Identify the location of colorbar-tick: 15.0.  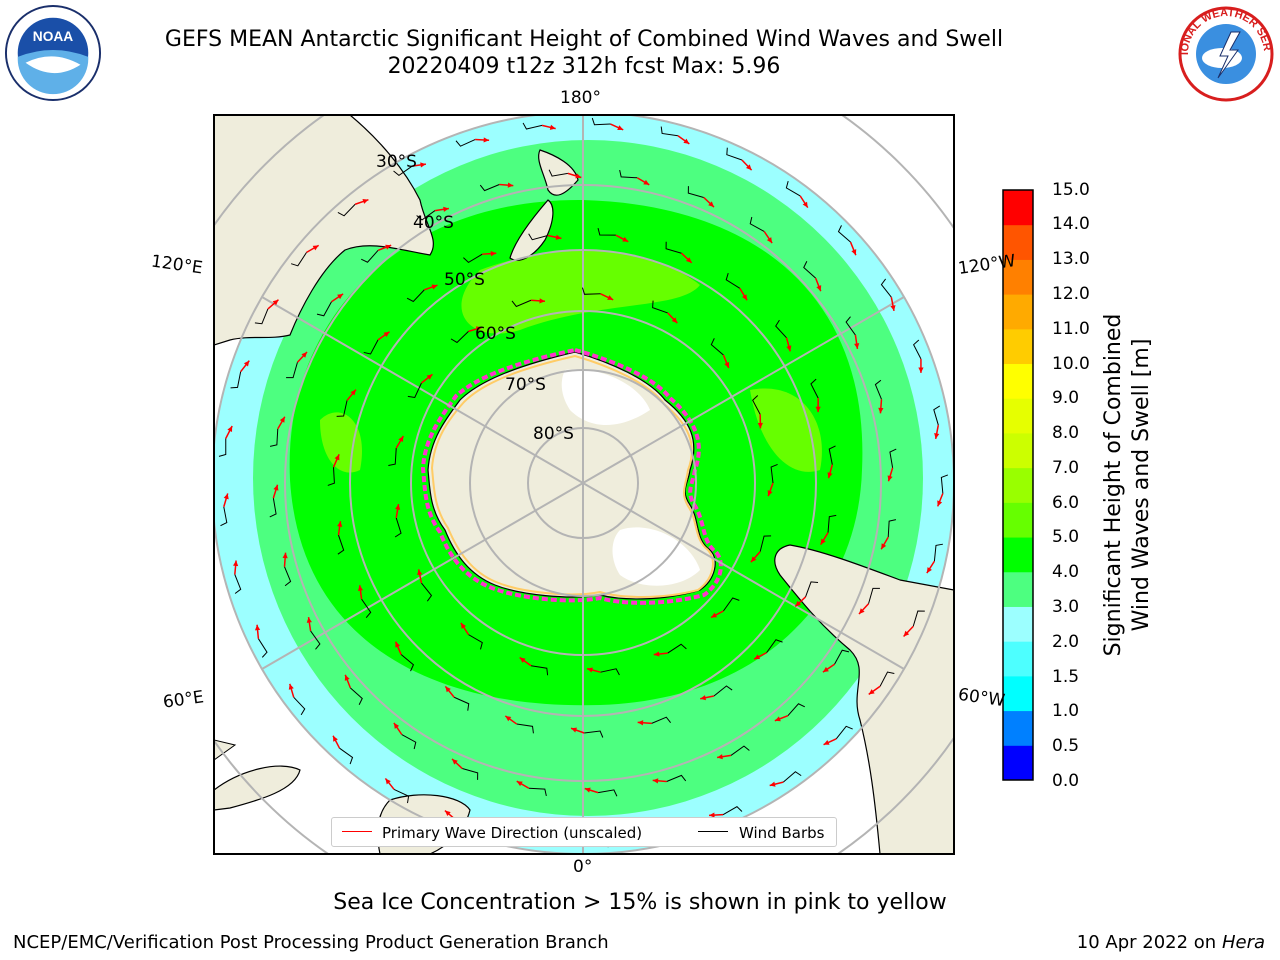
(1071, 190).